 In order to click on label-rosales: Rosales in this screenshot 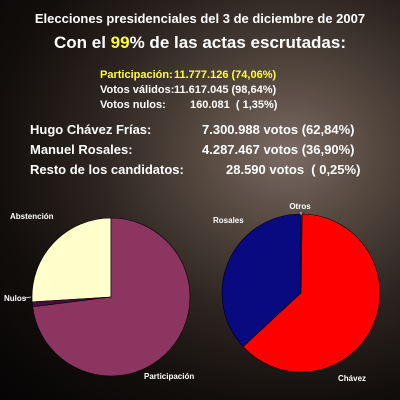, I will do `click(228, 220)`.